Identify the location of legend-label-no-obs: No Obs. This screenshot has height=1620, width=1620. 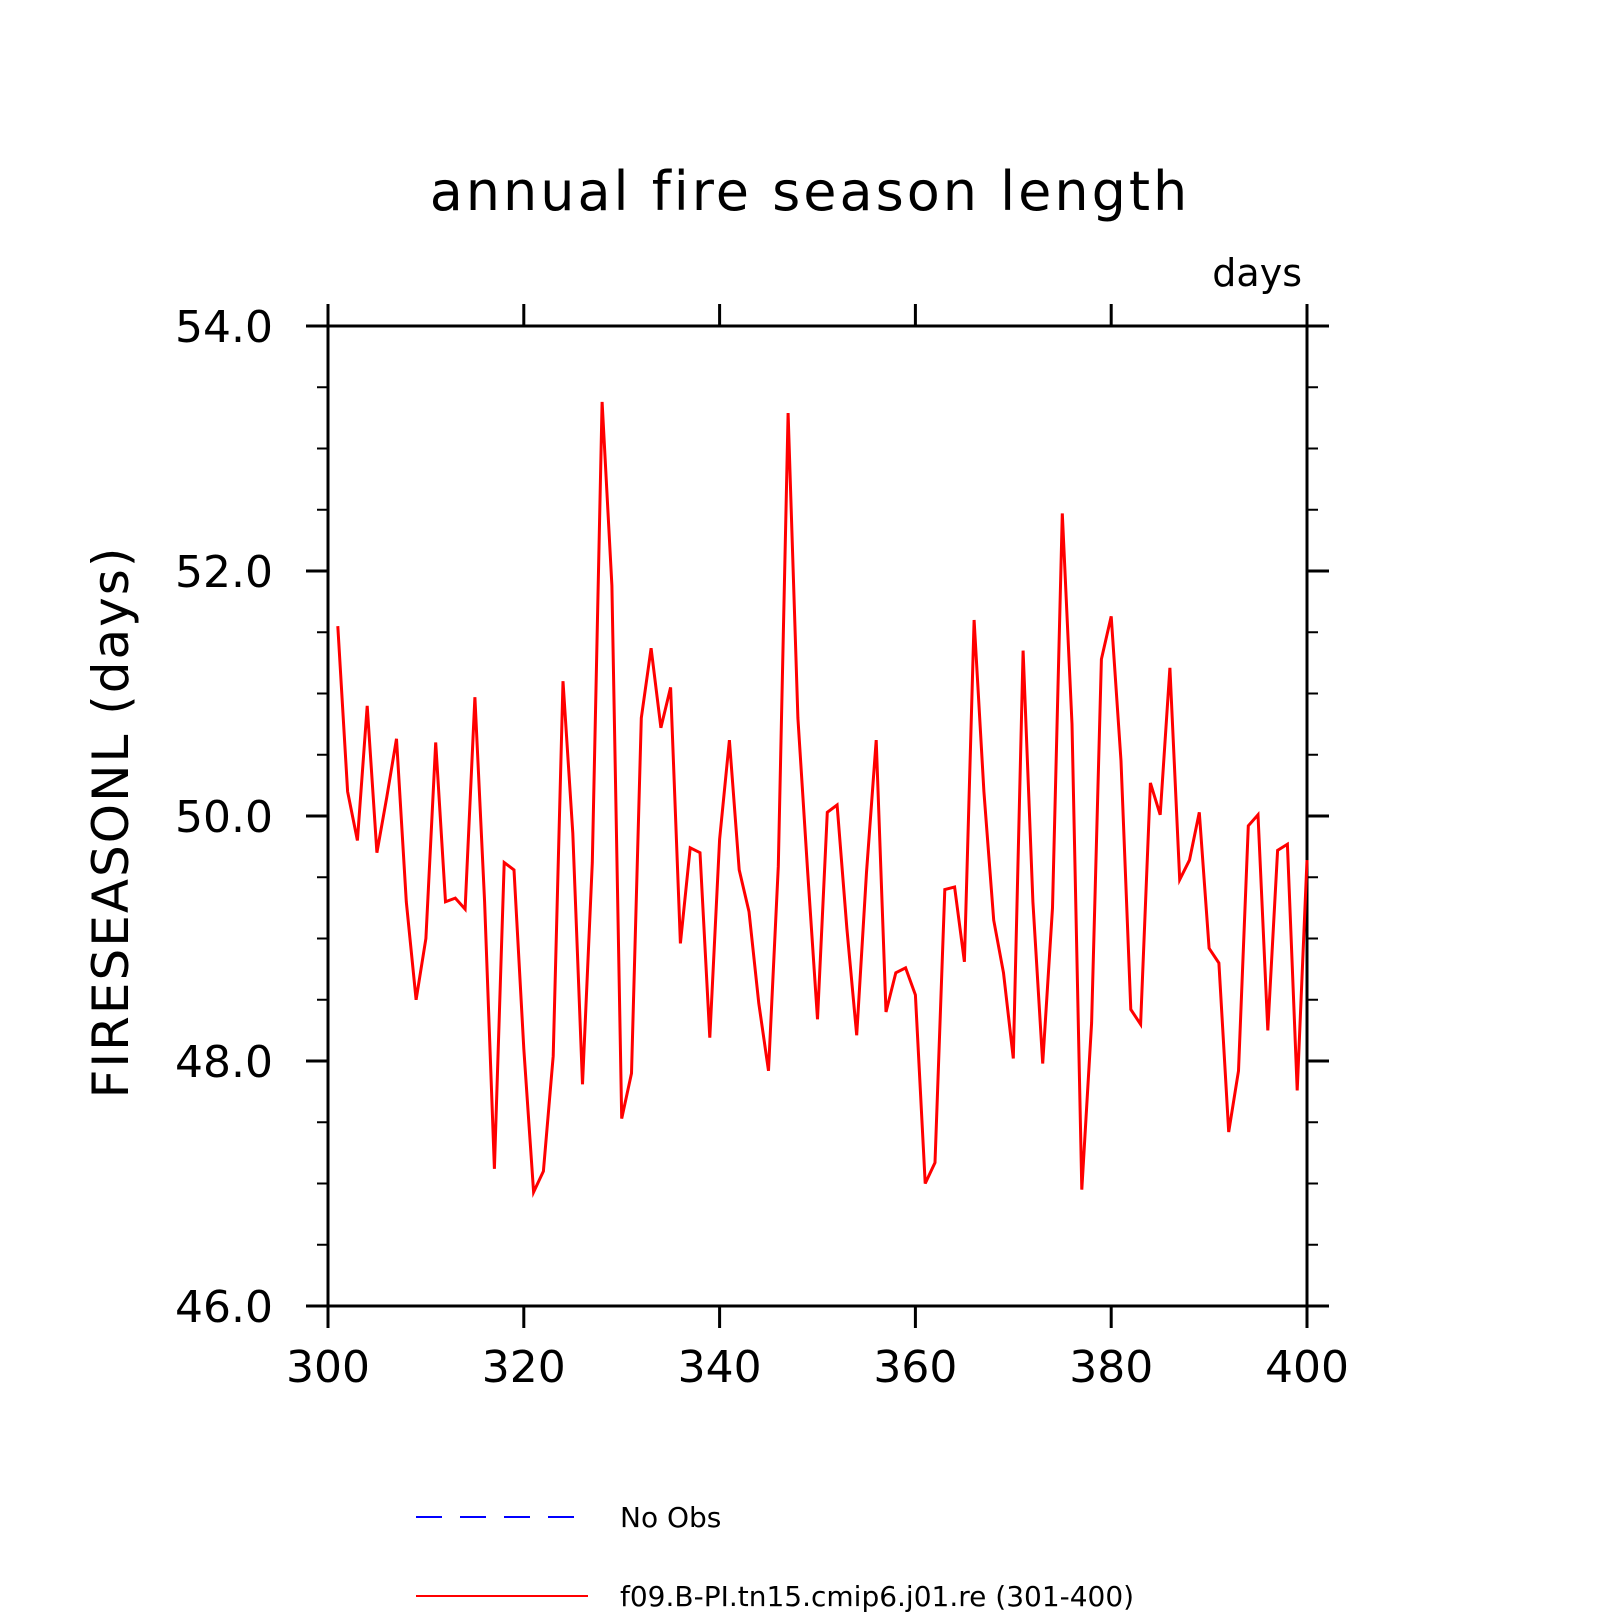
(670, 1517).